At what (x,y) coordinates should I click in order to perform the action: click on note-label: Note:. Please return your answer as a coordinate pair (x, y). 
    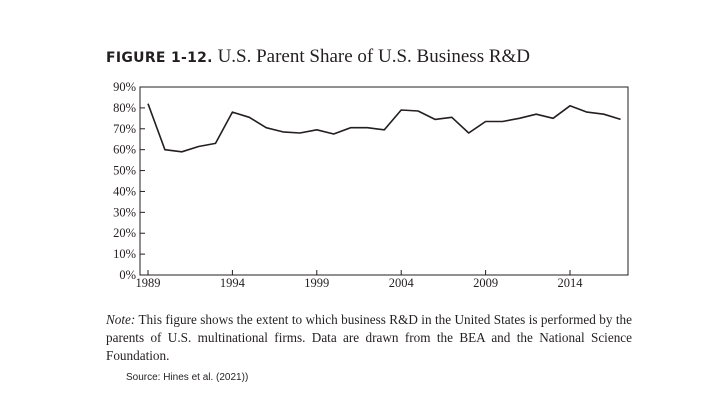
    Looking at the image, I should click on (121, 319).